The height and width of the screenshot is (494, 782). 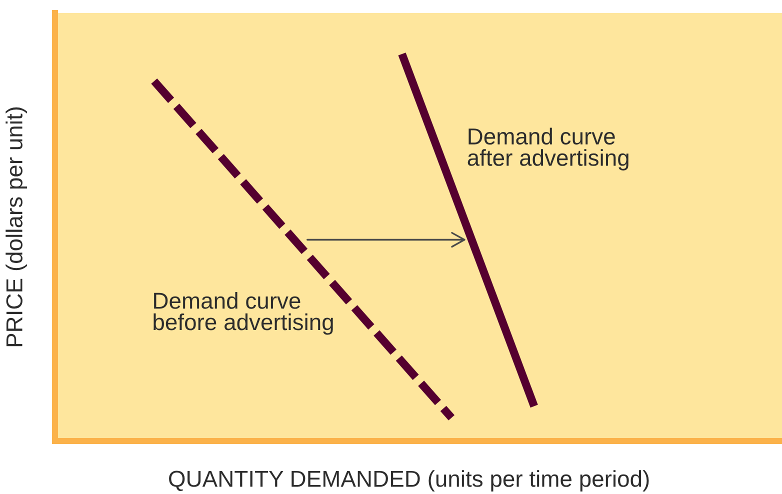 What do you see at coordinates (548, 149) in the screenshot?
I see `series-label: Demand curve after advertising` at bounding box center [548, 149].